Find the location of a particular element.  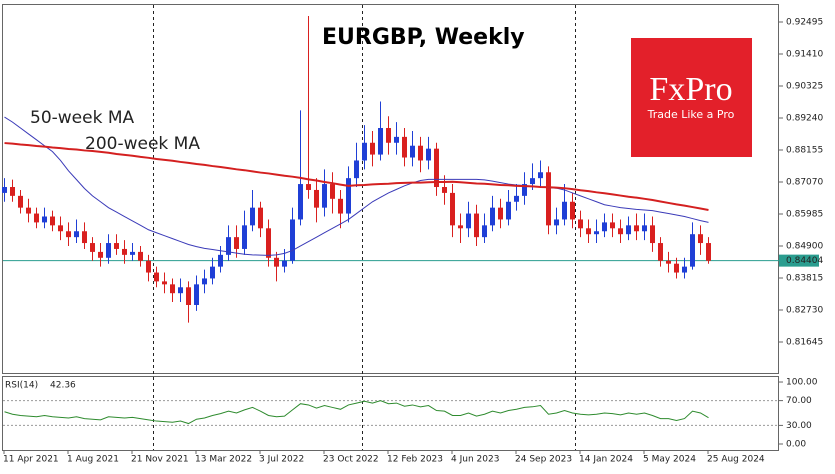

rsi-label: RSI(14) is located at coordinates (21, 386).